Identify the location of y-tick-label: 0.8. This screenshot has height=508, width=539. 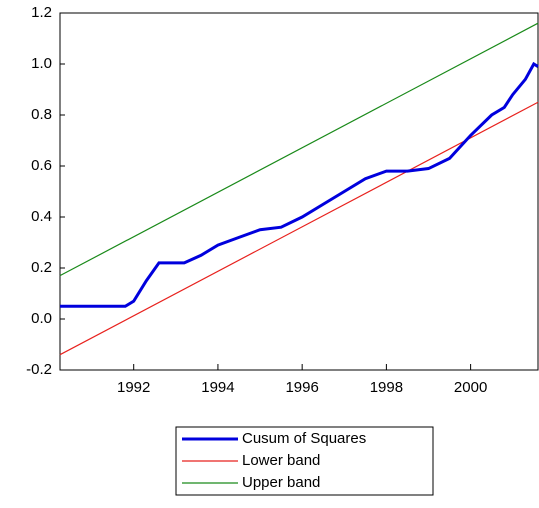
(41, 114).